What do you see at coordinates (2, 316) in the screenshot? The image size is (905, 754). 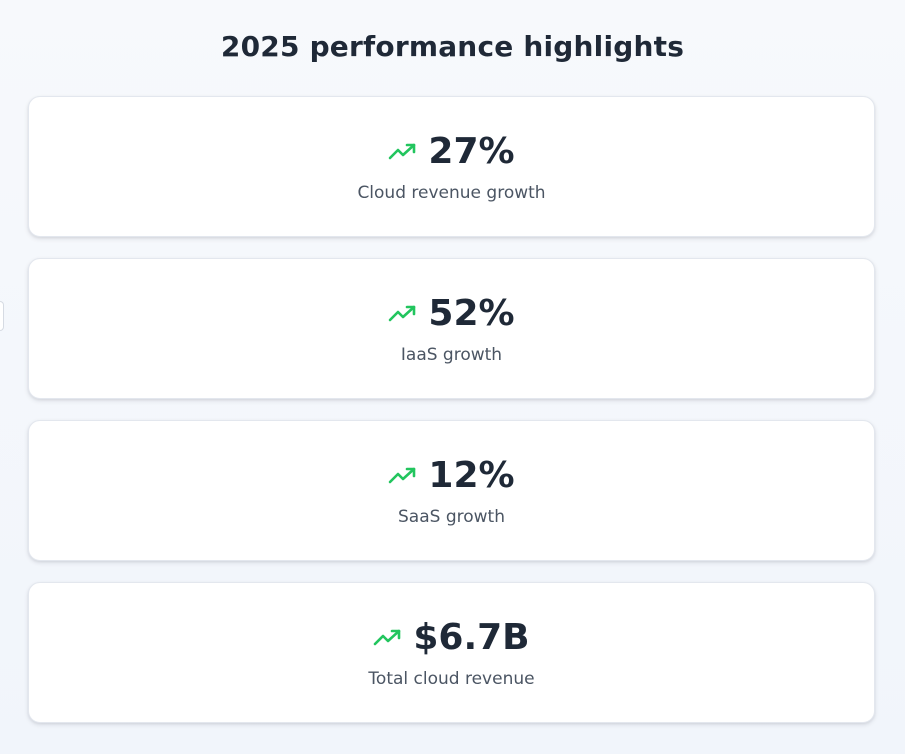 I see `side-panel-handle` at bounding box center [2, 316].